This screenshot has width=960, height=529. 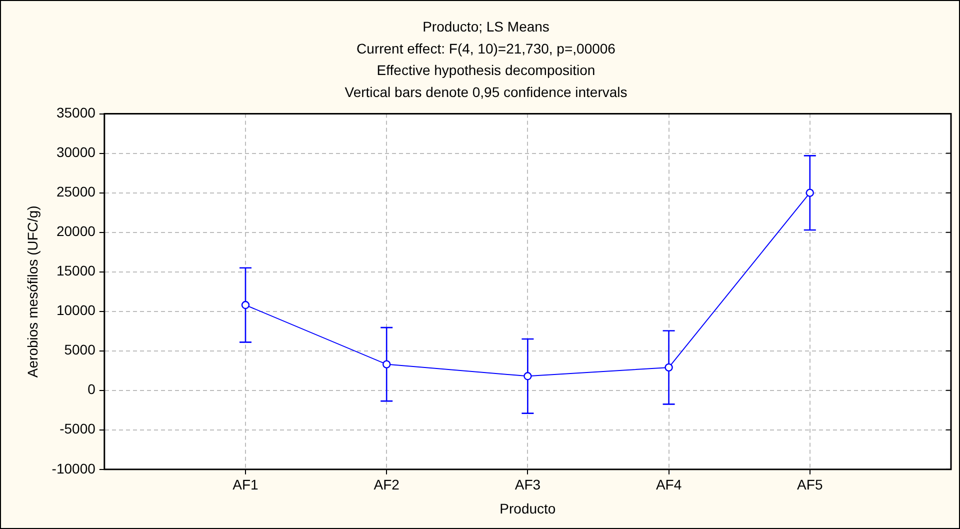 What do you see at coordinates (80, 350) in the screenshot?
I see `y-tick-label: 5000` at bounding box center [80, 350].